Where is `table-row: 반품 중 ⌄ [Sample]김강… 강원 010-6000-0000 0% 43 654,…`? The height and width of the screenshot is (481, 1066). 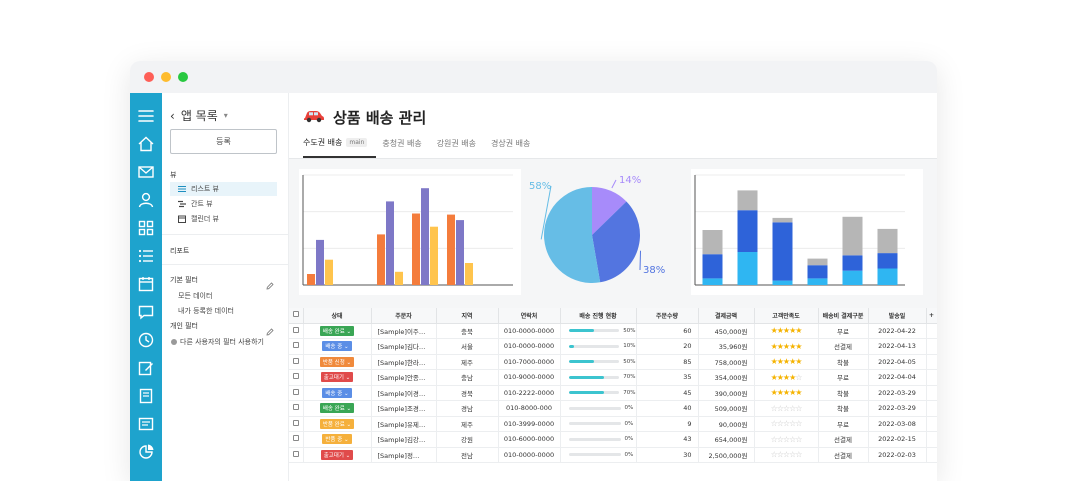 table-row: 반품 중 ⌄ [Sample]김강… 강원 010-6000-0000 0% 43 654,… is located at coordinates (613, 439).